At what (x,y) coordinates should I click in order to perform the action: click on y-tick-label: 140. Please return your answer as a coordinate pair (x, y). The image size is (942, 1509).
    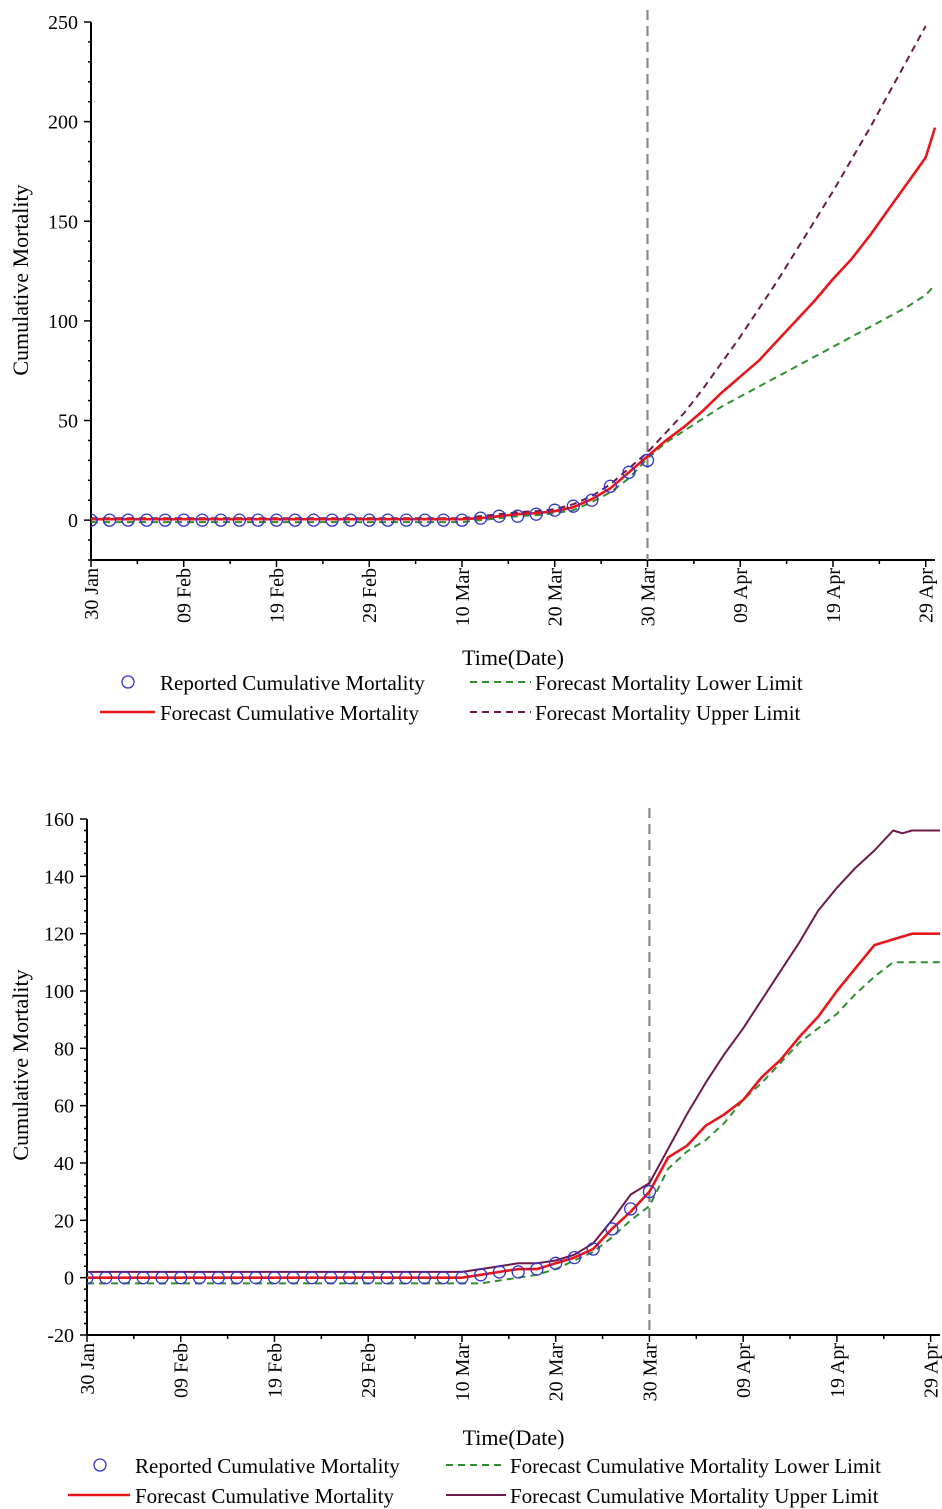
    Looking at the image, I should click on (59, 877).